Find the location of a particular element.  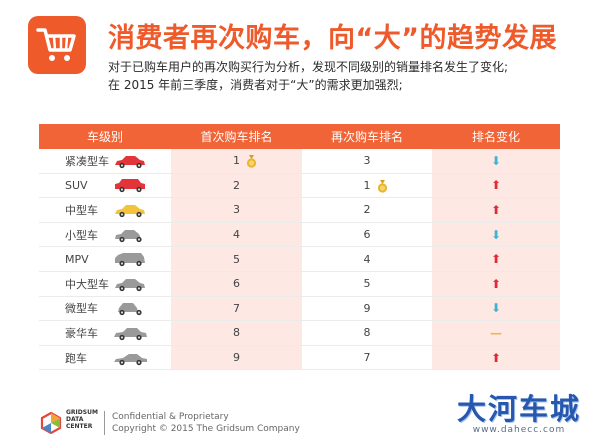

first-rank-value: 6 is located at coordinates (236, 284).